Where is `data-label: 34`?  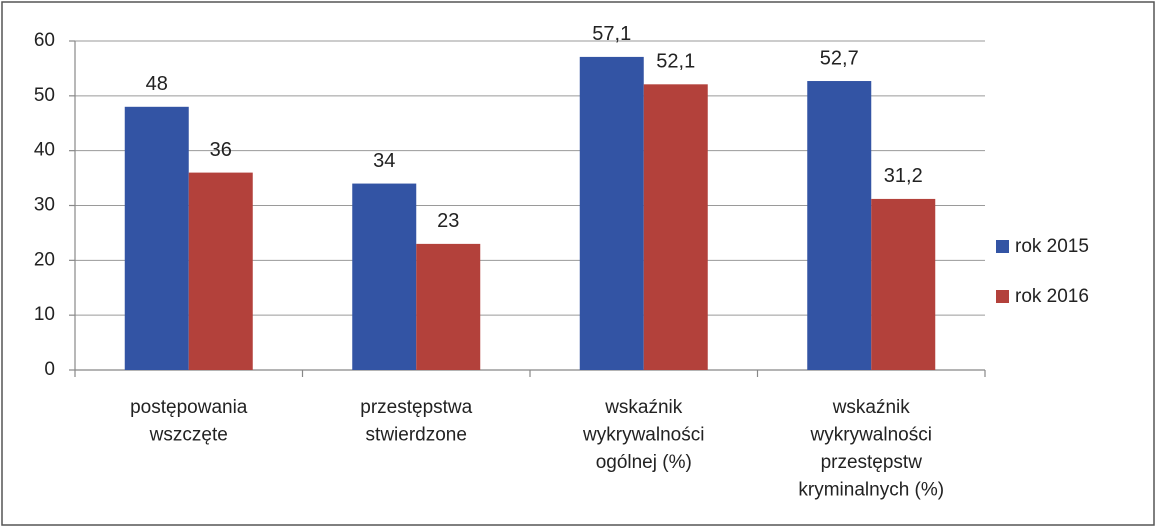
data-label: 34 is located at coordinates (384, 161).